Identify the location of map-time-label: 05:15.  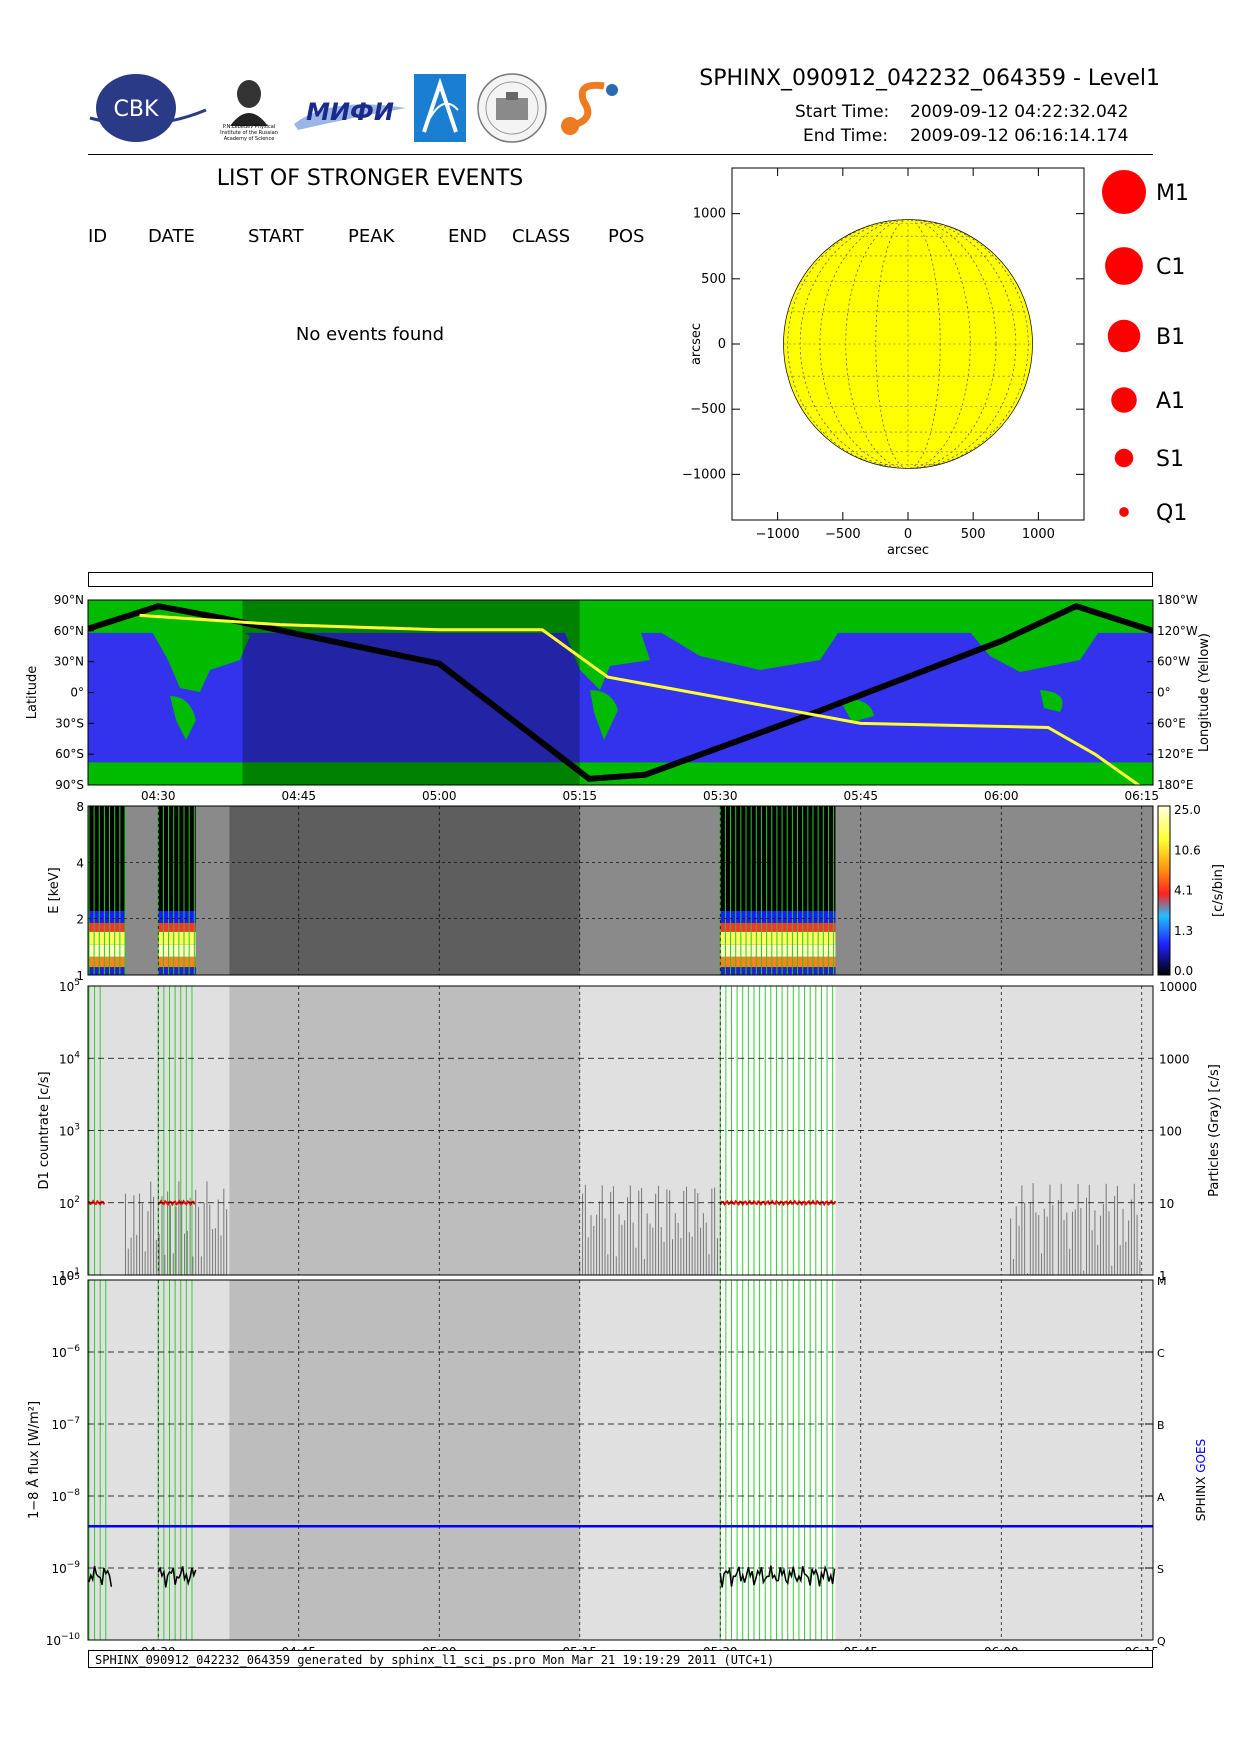
(579, 796).